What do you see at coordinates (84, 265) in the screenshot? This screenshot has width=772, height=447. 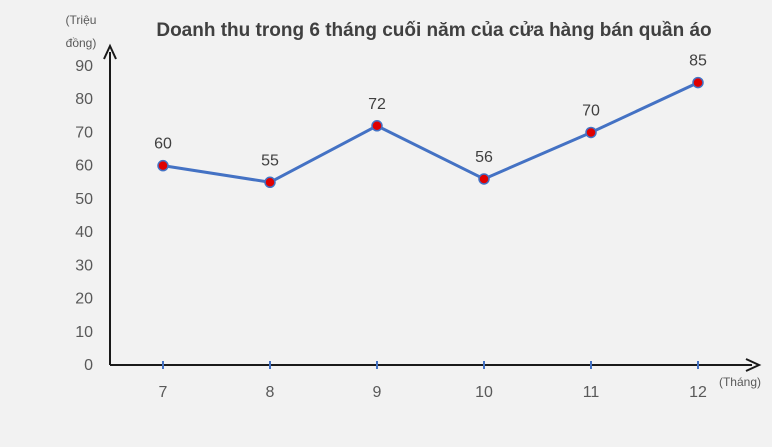 I see `y-tick-label: 30` at bounding box center [84, 265].